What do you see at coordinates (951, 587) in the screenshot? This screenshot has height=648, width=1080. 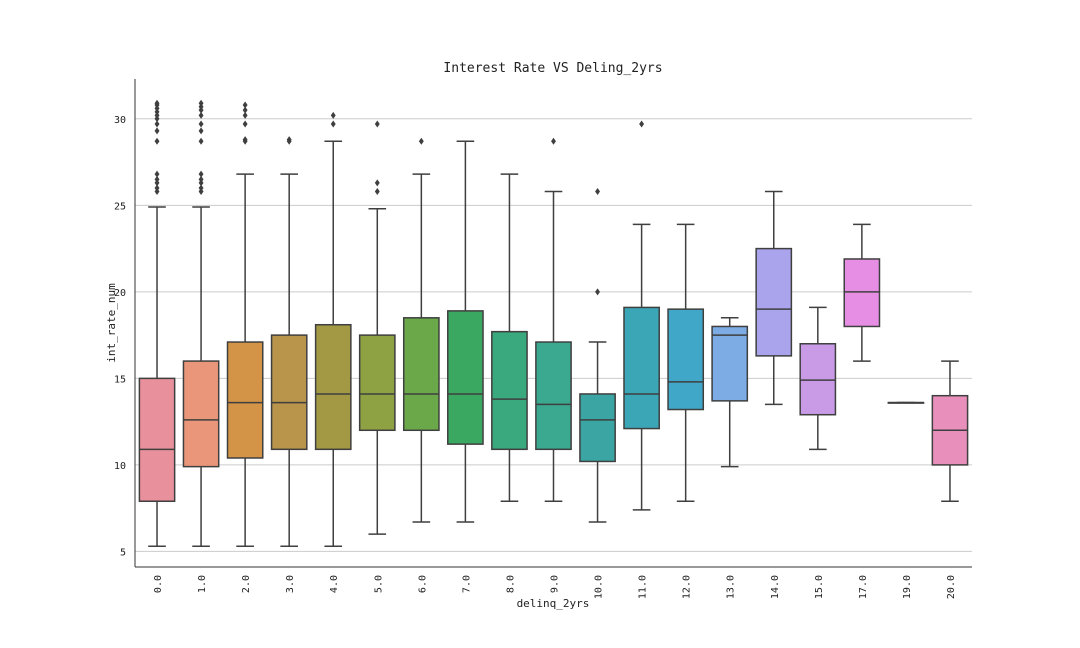 I see `x-tick-label: 20.0` at bounding box center [951, 587].